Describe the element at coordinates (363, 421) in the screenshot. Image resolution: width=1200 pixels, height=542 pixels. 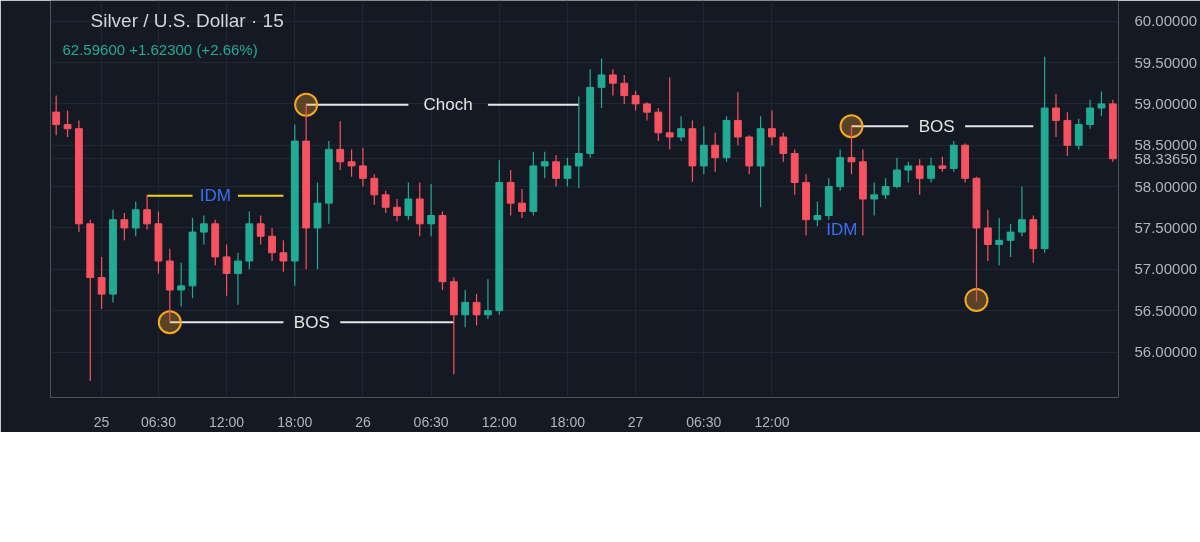
I see `x-tick-label: 26` at that location.